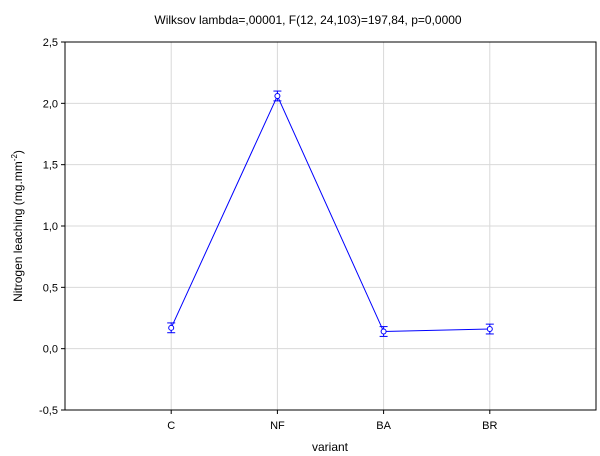 Image resolution: width=600 pixels, height=456 pixels. What do you see at coordinates (50, 288) in the screenshot?
I see `y-tick-label: 0,5` at bounding box center [50, 288].